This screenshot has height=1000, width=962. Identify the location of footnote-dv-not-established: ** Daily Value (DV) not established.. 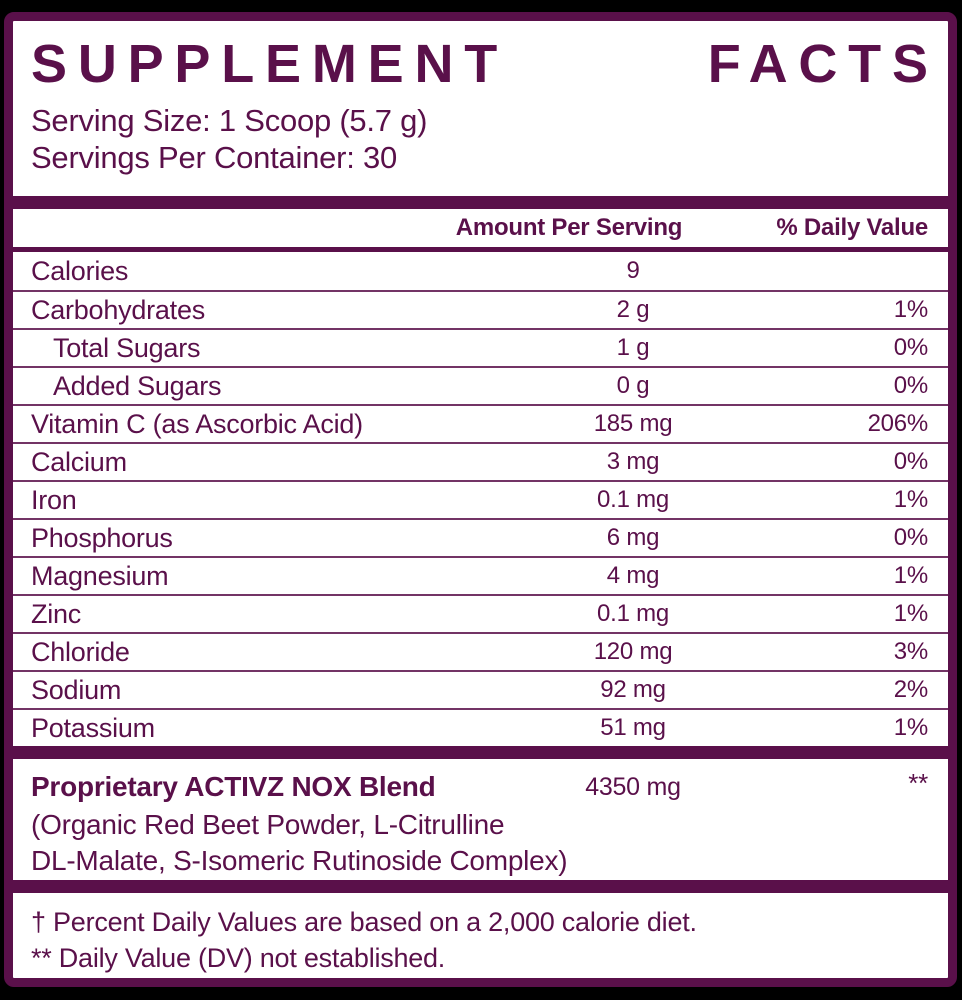
(238, 958).